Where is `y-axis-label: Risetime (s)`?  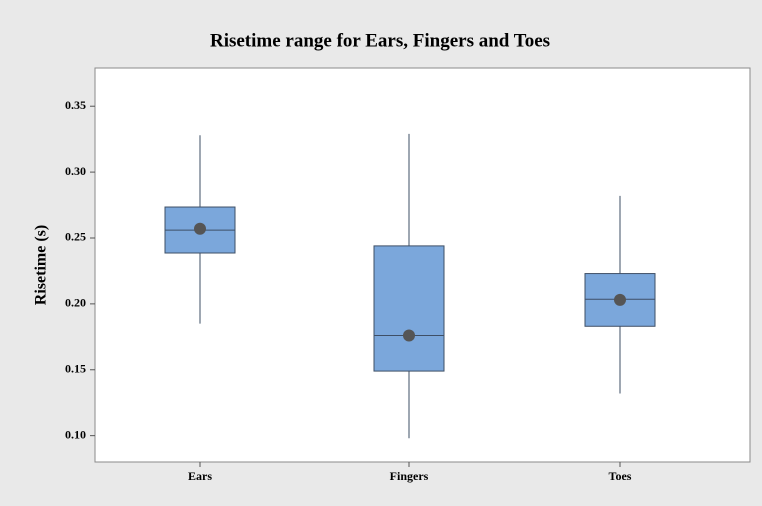
y-axis-label: Risetime (s) is located at coordinates (41, 265).